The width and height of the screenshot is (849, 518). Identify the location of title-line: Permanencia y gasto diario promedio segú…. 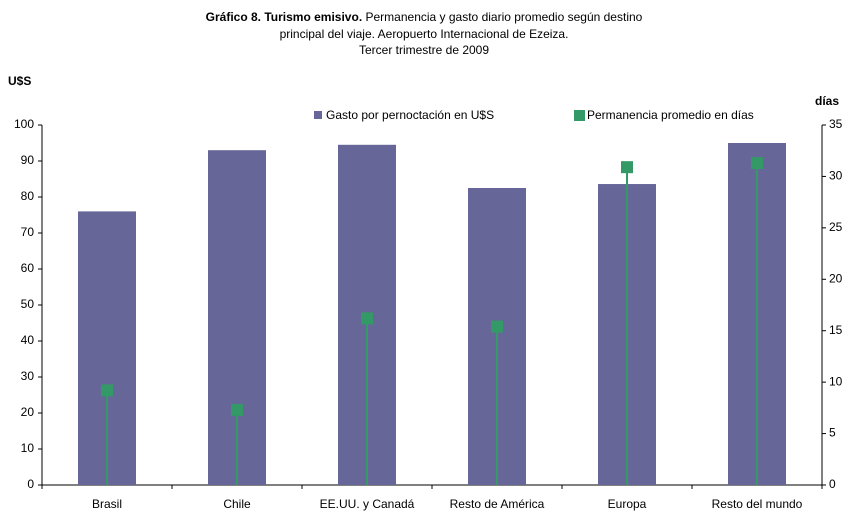
(504, 17).